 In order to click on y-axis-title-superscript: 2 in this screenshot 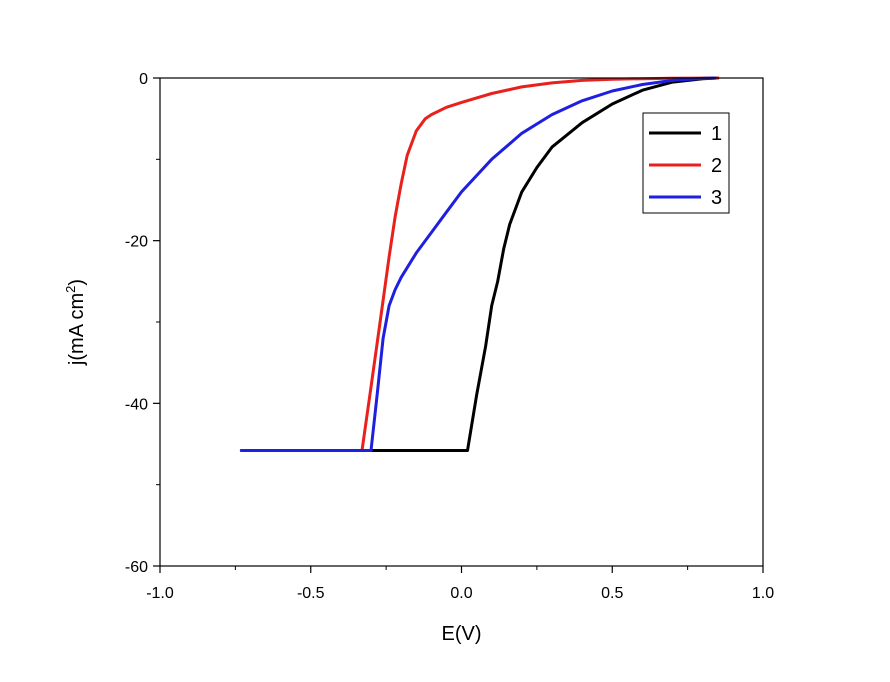, I will do `click(70, 289)`.